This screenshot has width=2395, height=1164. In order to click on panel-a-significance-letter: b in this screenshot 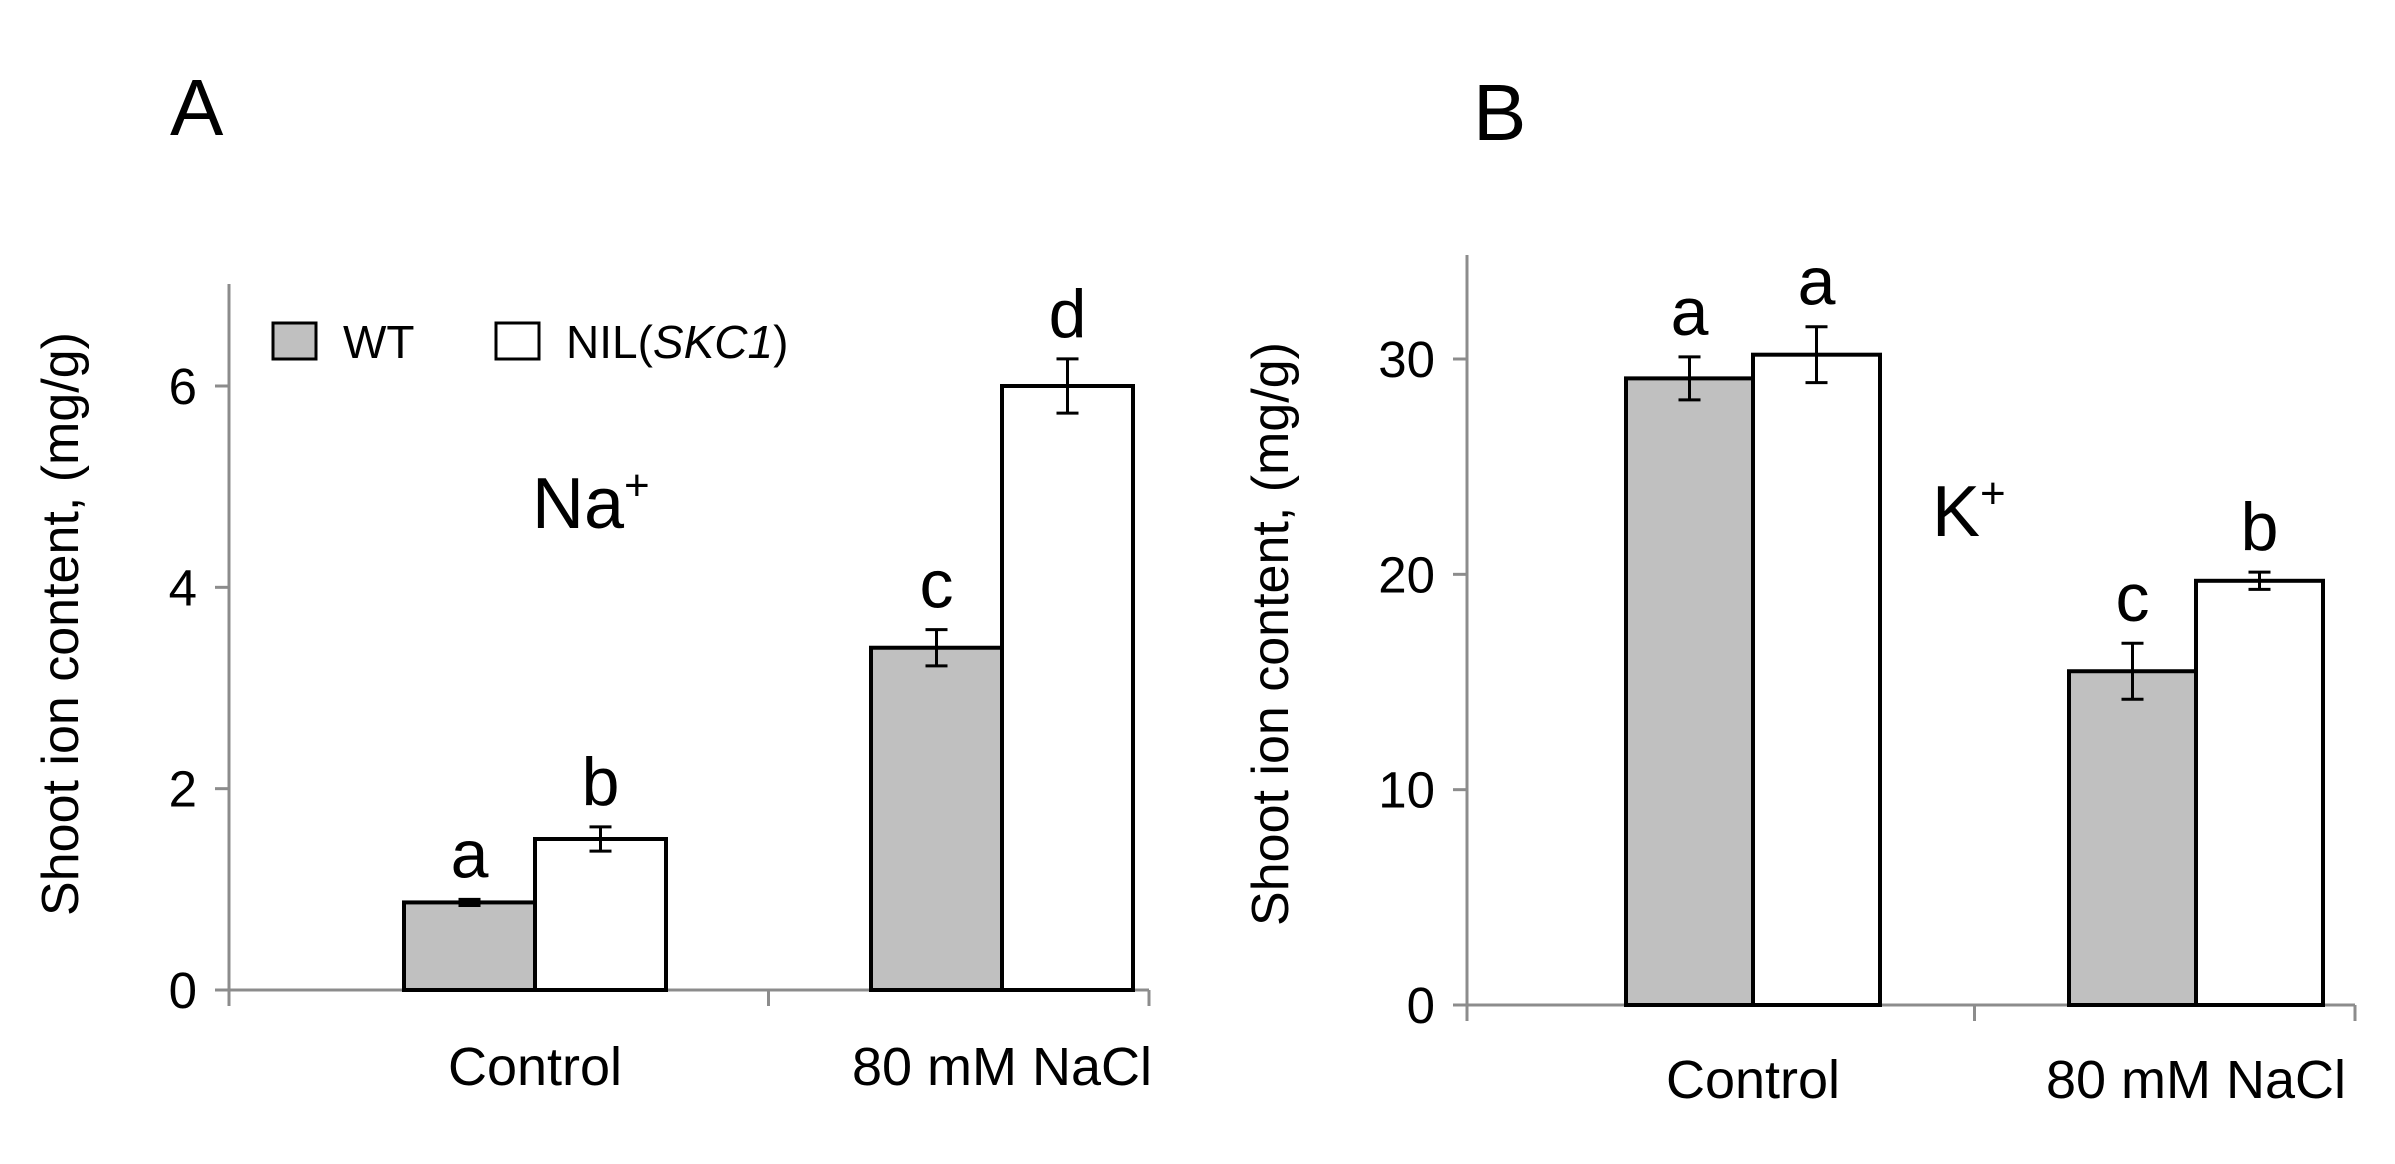, I will do `click(601, 782)`.